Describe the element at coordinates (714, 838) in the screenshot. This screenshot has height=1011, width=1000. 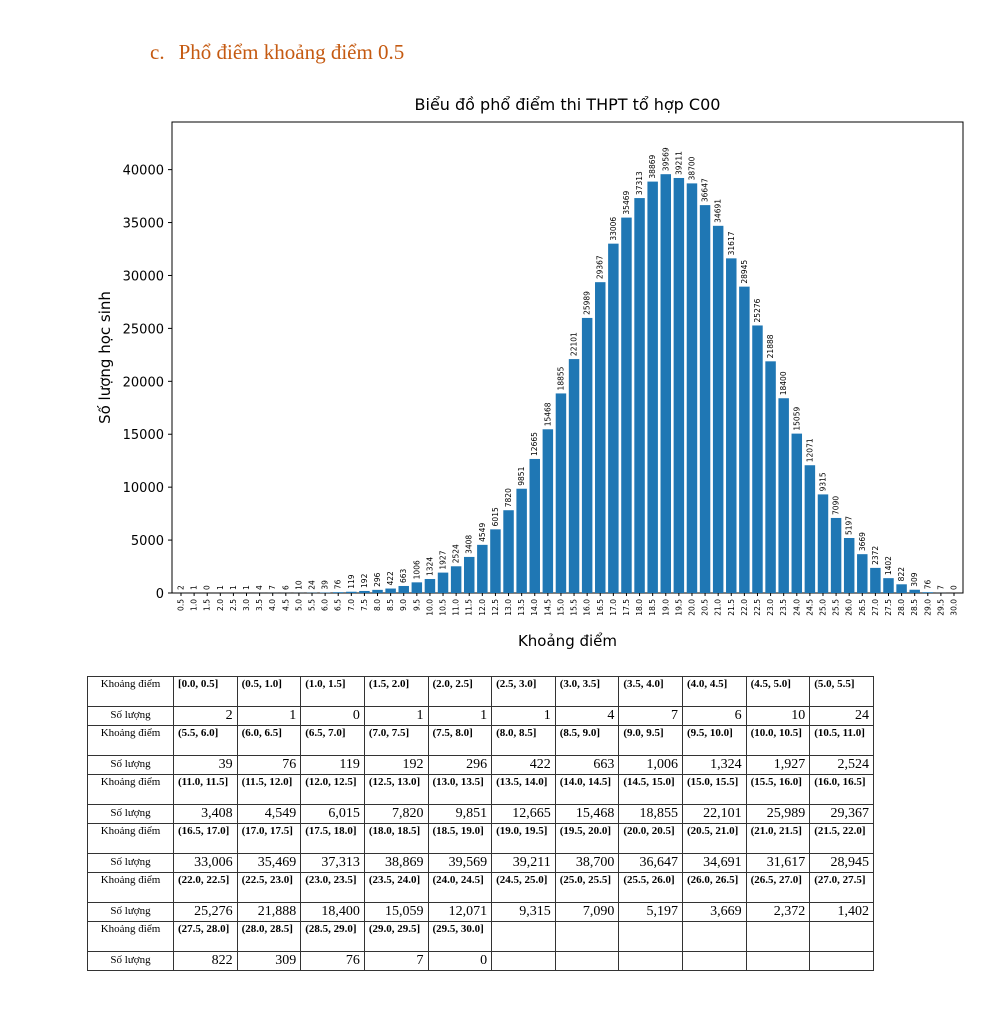
I see `table-cell-interval: (20.5, 21.0]` at that location.